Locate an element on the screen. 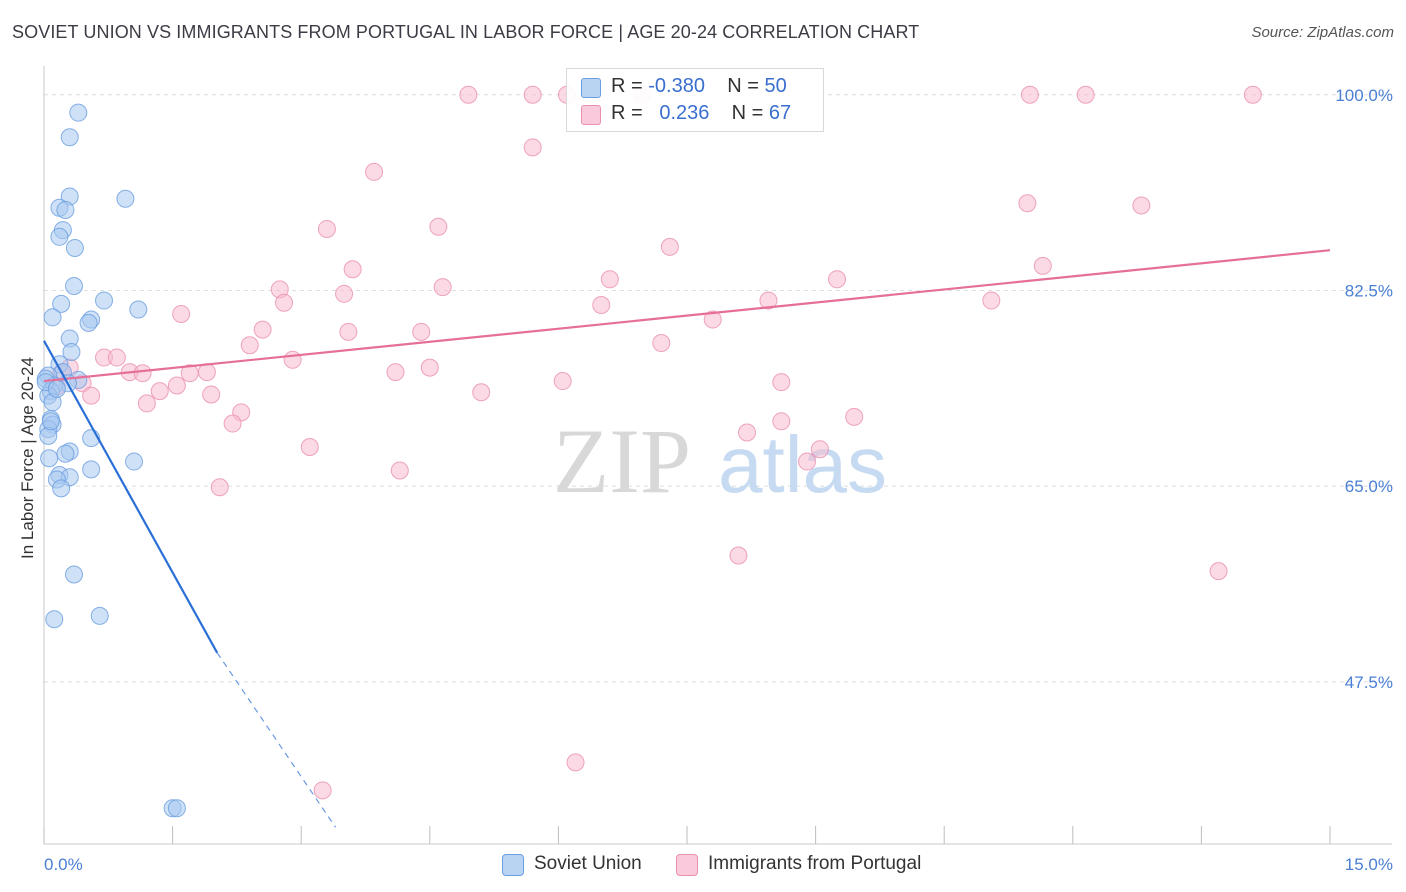 The height and width of the screenshot is (892, 1406). legend-label-soviet: Soviet Union is located at coordinates (588, 863).